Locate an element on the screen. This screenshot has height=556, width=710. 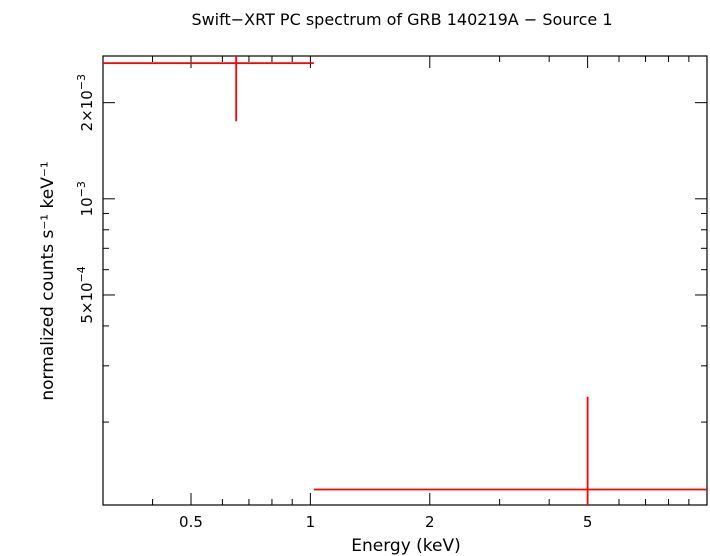
x-tick-label: 5 is located at coordinates (588, 522).